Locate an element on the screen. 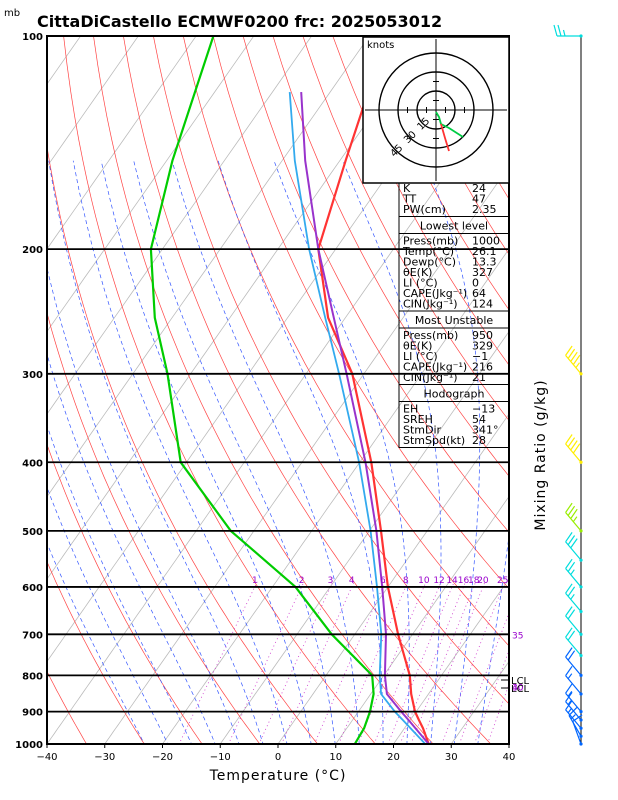 The image size is (618, 800). index-value: 54 is located at coordinates (479, 419).